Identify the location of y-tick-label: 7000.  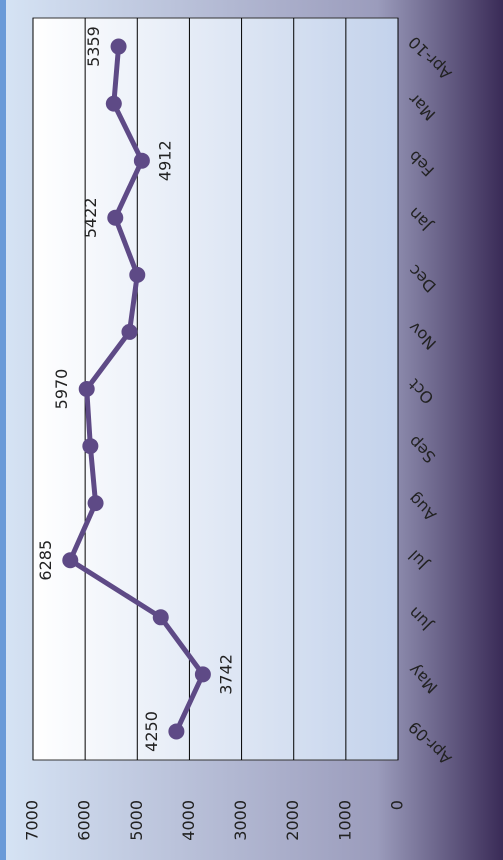
(32, 820).